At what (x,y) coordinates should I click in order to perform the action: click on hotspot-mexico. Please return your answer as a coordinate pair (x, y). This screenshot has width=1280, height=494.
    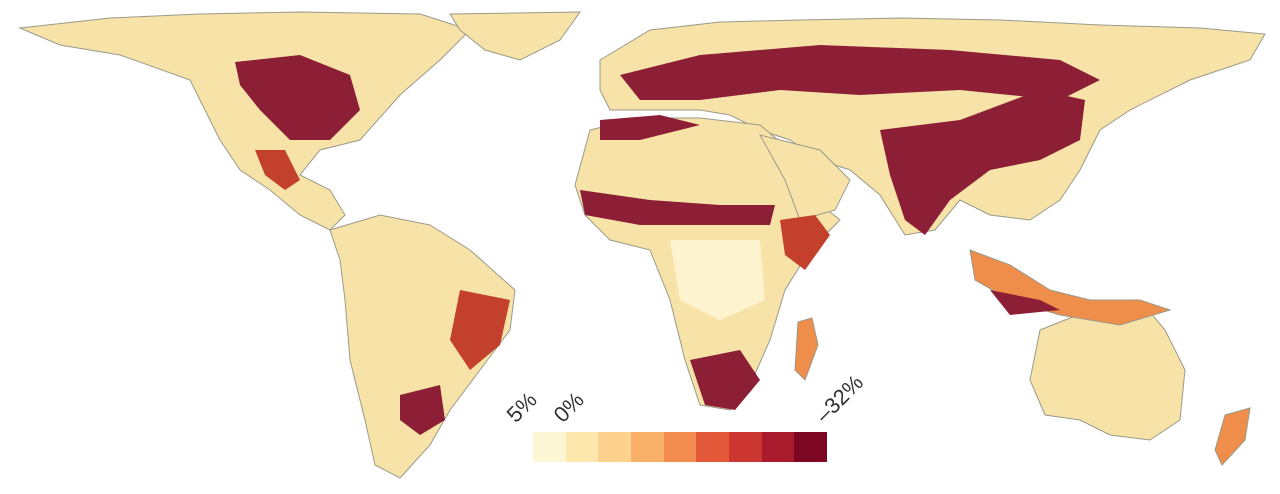
    Looking at the image, I should click on (277, 170).